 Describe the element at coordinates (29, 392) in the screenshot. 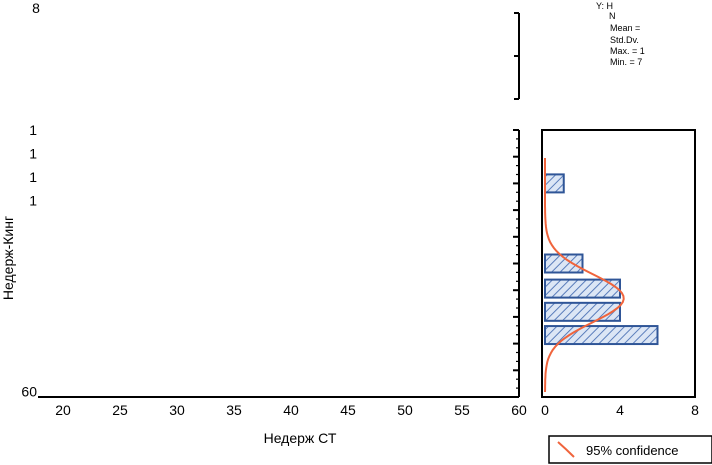

I see `y-tick-label: 60` at that location.